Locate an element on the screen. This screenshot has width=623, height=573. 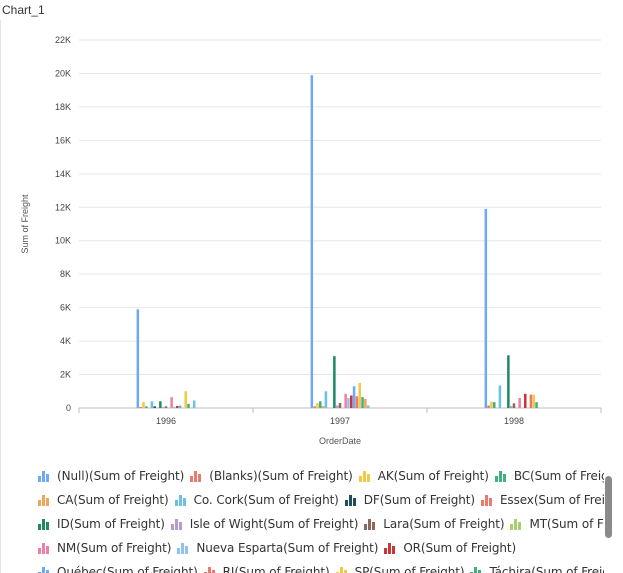
legend-item: Essex(Sum of Freight) is located at coordinates (542, 500).